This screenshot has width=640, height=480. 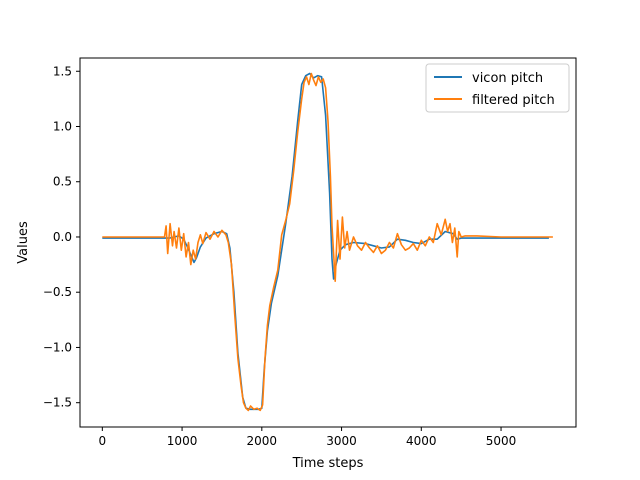 I want to click on y-tick-label: −1.5, so click(x=57, y=403).